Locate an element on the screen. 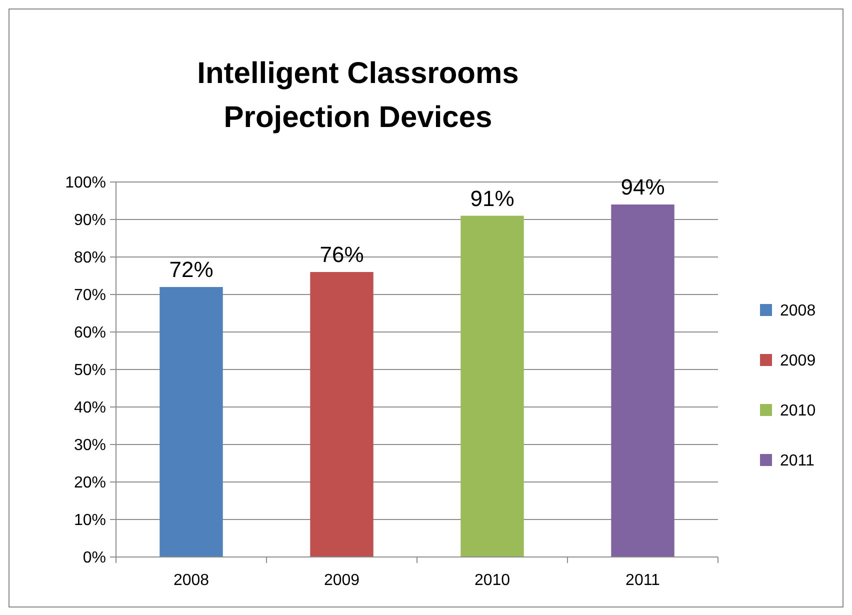  y-tick-label: 10% is located at coordinates (90, 521).